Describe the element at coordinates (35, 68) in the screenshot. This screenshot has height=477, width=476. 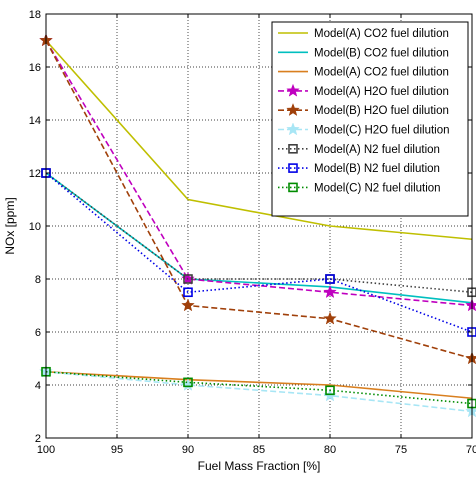
I see `y-tick-label: 16` at that location.